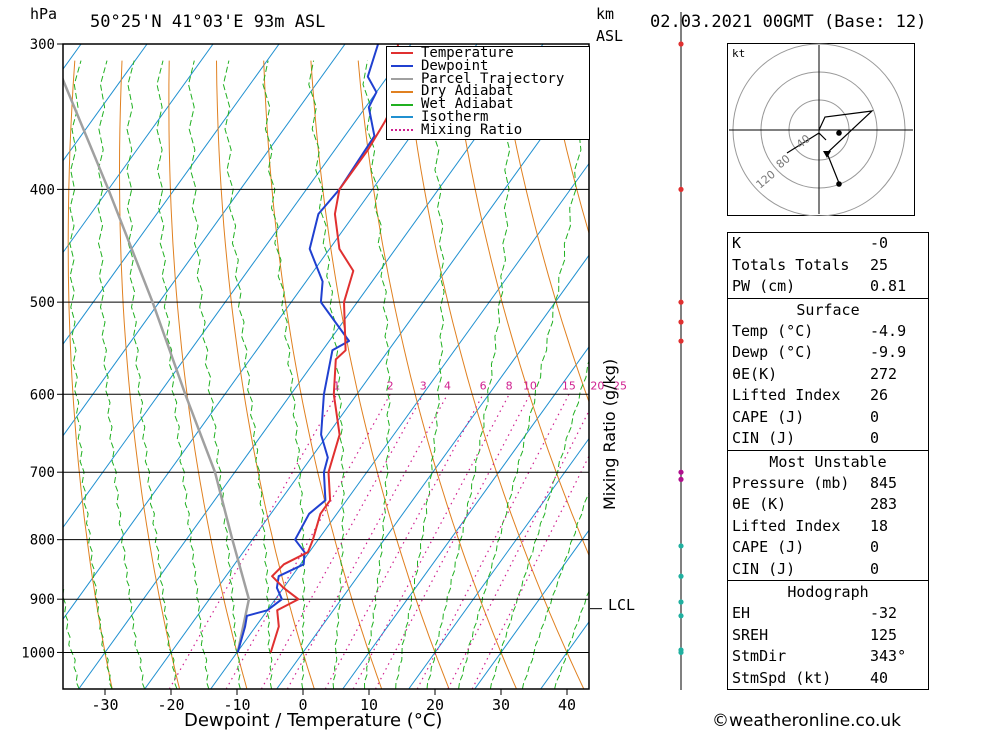 The height and width of the screenshot is (733, 1000). I want to click on index-label: Pressure (mb), so click(791, 482).